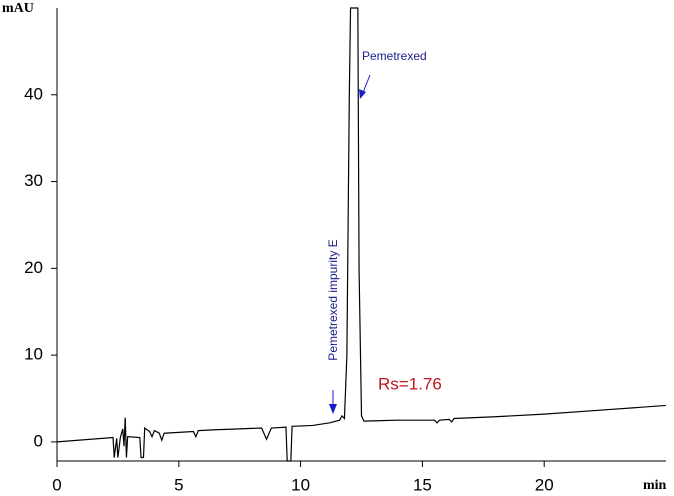 This screenshot has width=674, height=496. What do you see at coordinates (33, 267) in the screenshot?
I see `y-tick-label: 20` at bounding box center [33, 267].